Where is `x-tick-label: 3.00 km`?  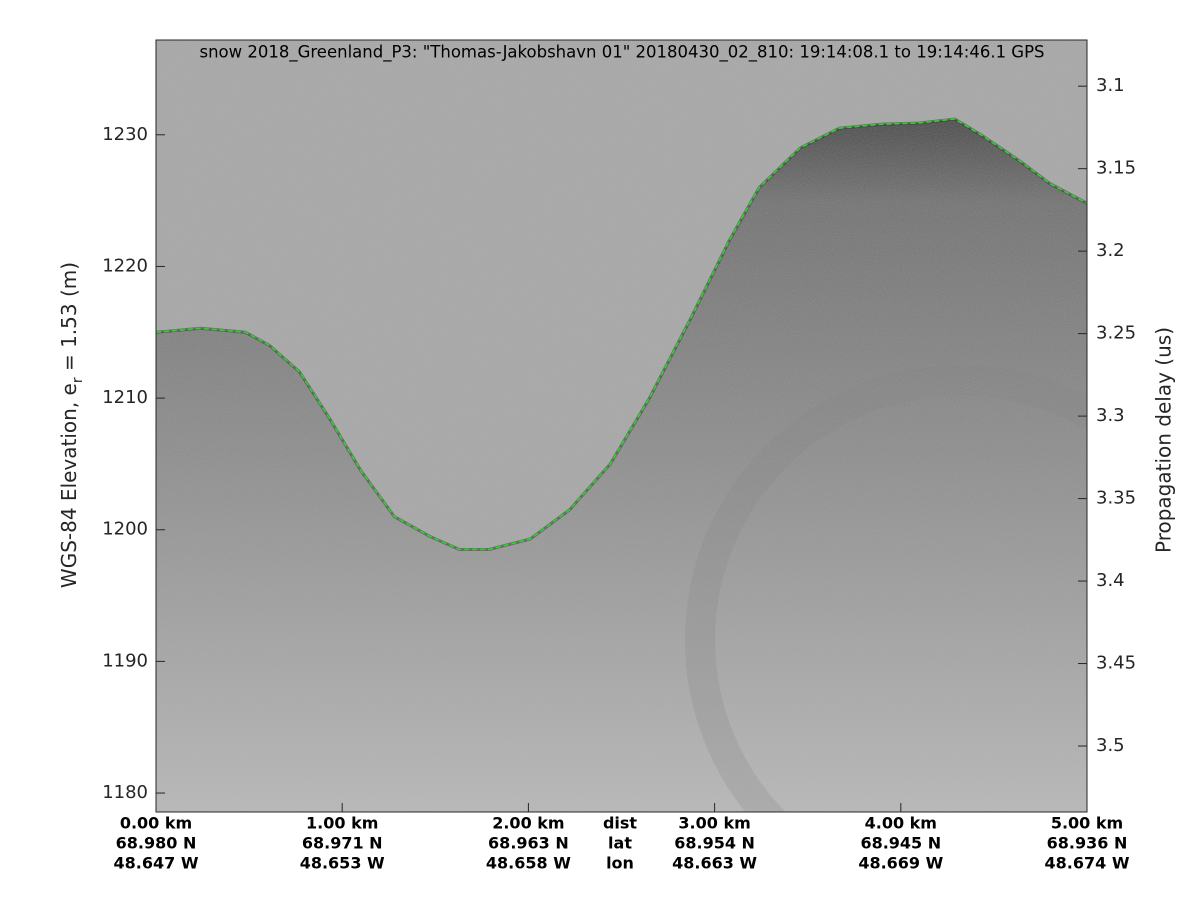
x-tick-label: 3.00 km is located at coordinates (714, 823).